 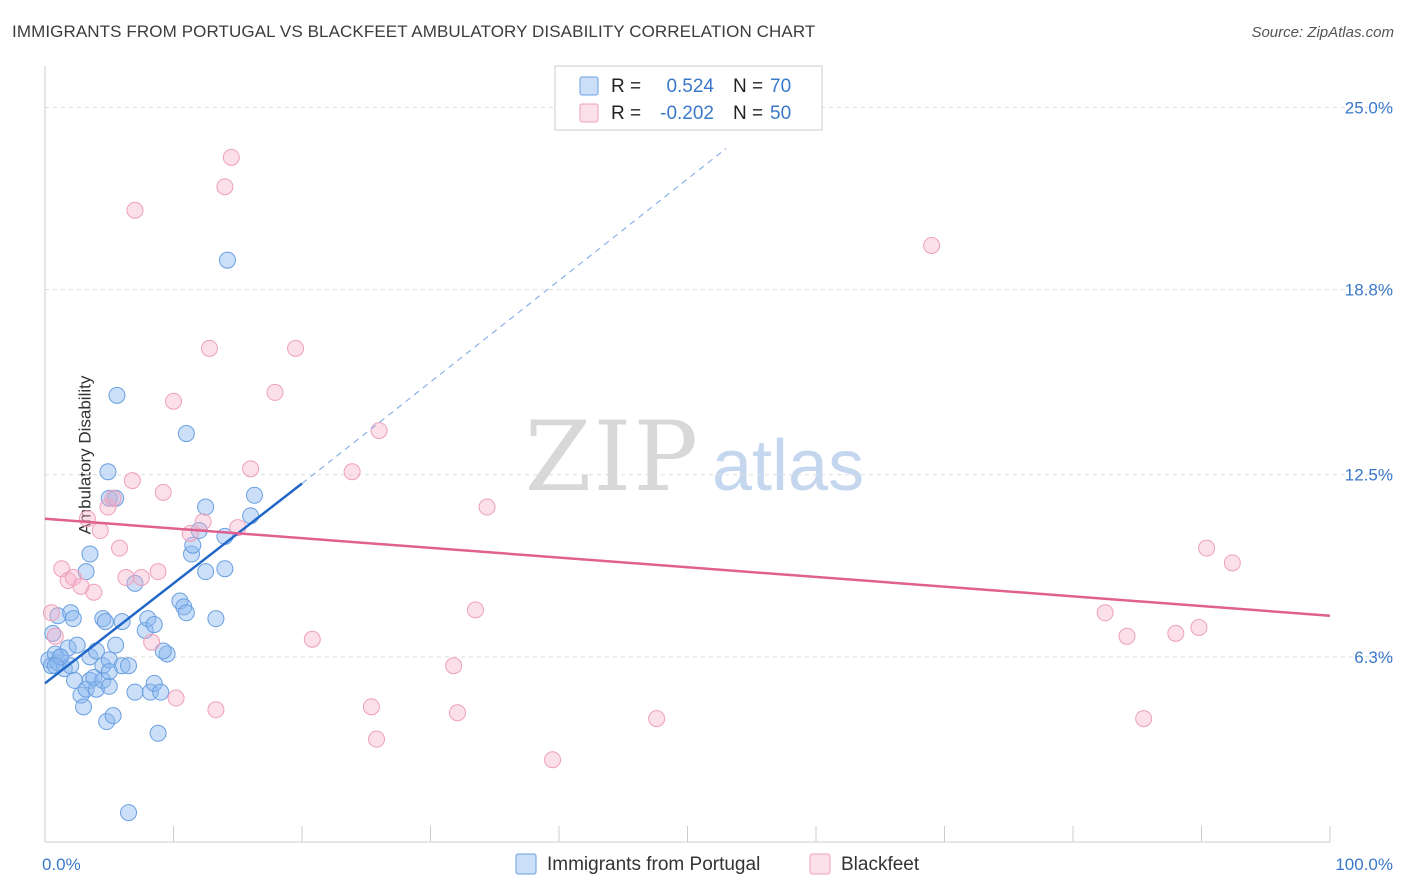 I want to click on y-tick-label: 18.8%, so click(x=1369, y=290).